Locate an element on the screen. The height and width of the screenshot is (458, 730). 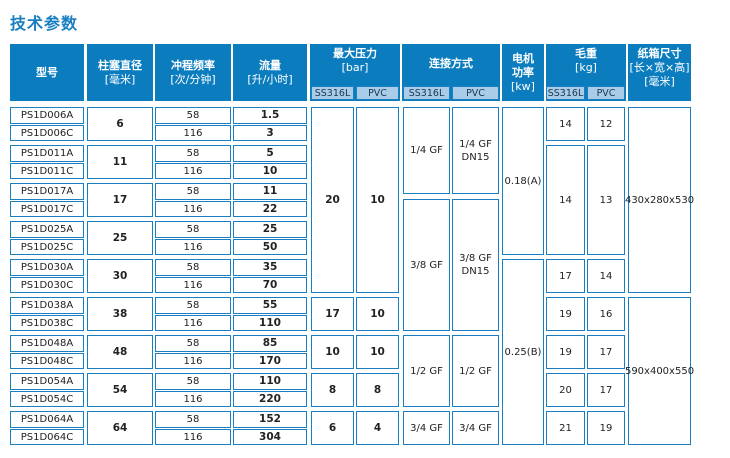
weight-pvc-cell: 16 is located at coordinates (606, 314).